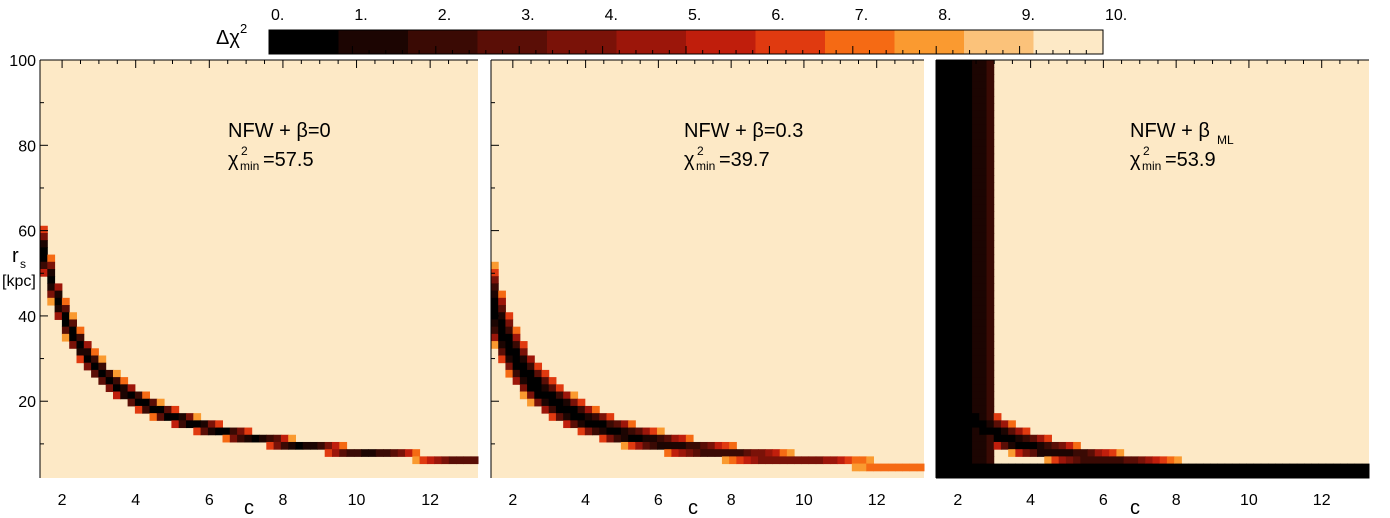  I want to click on colorbar-swatch, so click(721, 42).